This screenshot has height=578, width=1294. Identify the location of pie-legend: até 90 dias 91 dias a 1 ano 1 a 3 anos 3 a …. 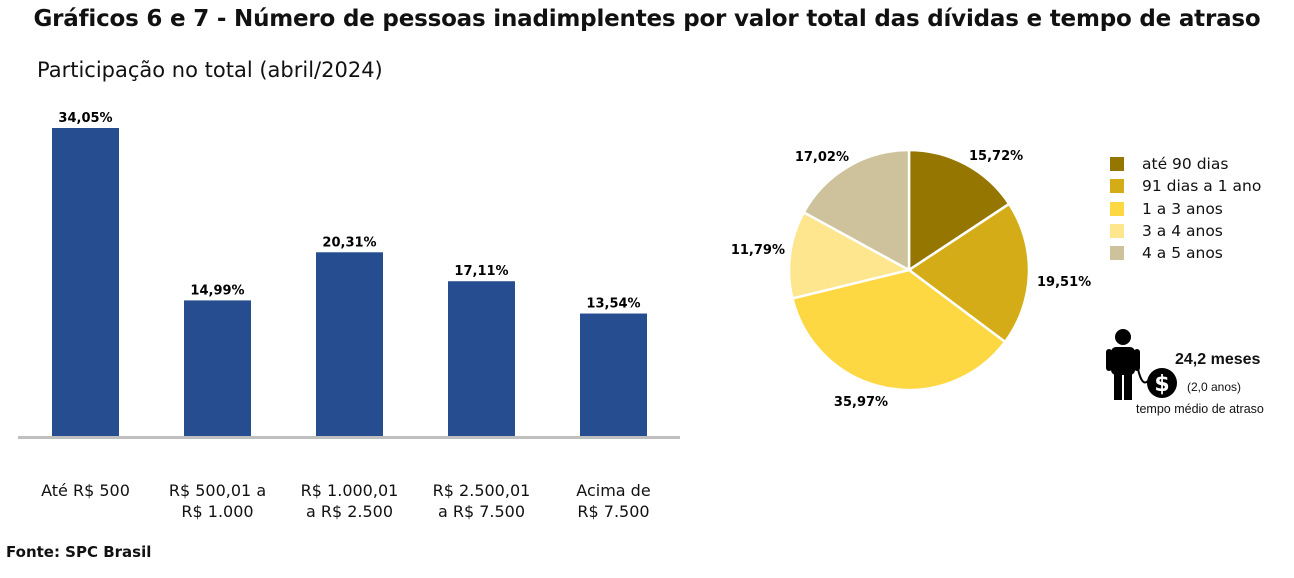
(1185, 208).